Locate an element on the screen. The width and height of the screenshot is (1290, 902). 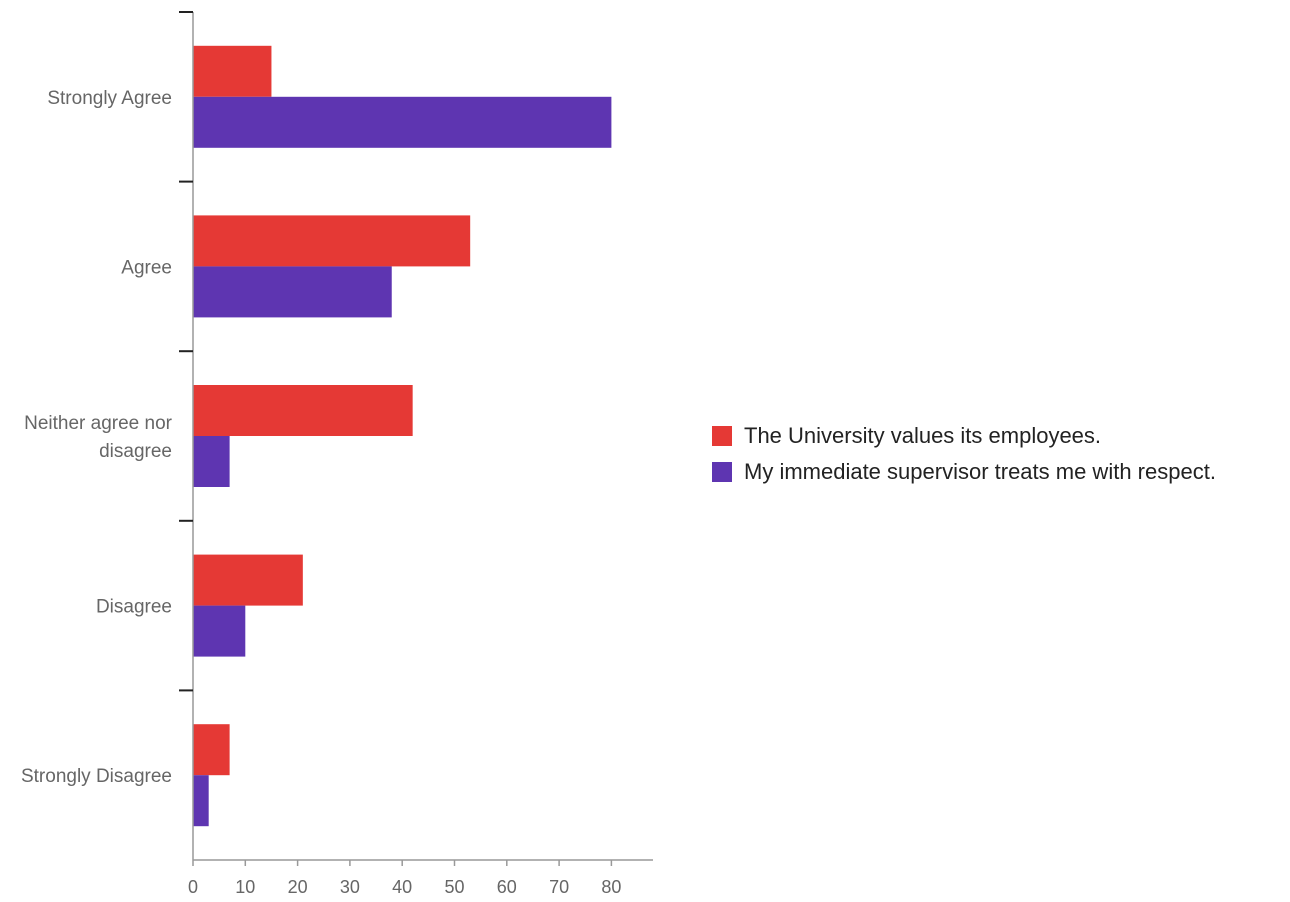
x-tick-label-3: 30 is located at coordinates (350, 887).